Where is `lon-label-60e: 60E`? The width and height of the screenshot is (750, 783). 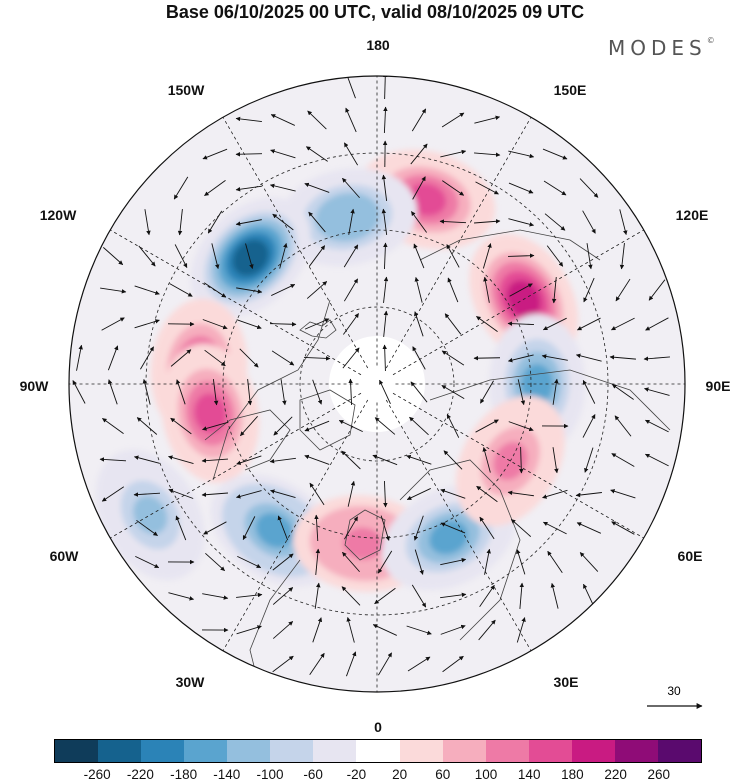
lon-label-60e: 60E is located at coordinates (690, 556).